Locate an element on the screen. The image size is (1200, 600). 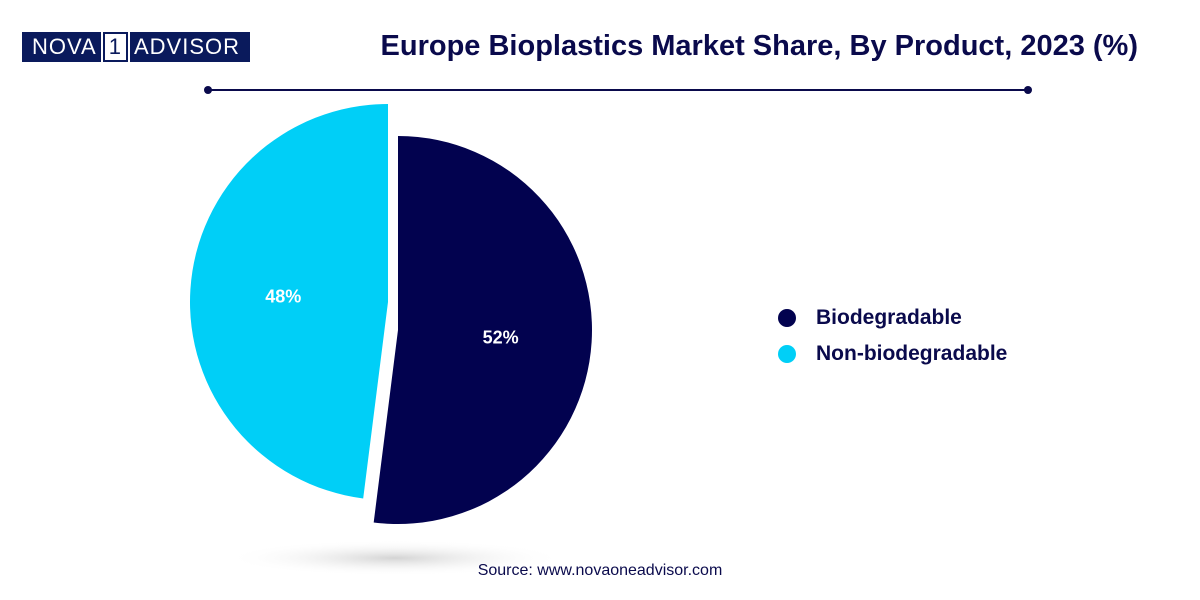
pie-slice-biodegradable is located at coordinates (482, 330).